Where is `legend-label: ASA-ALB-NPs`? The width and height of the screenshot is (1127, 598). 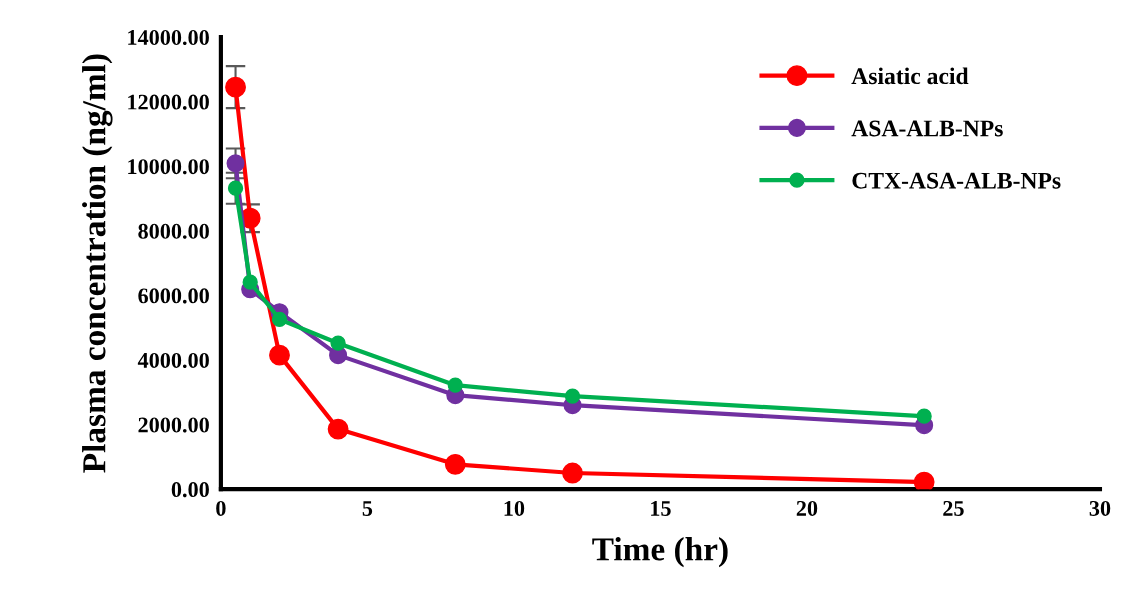
legend-label: ASA-ALB-NPs is located at coordinates (927, 128).